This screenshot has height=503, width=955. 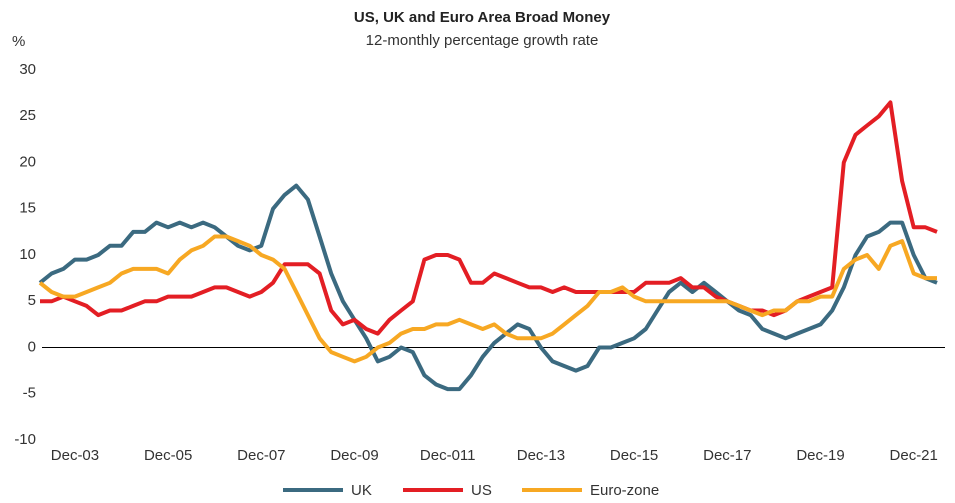 I want to click on y-tick-label: 20, so click(x=27, y=161).